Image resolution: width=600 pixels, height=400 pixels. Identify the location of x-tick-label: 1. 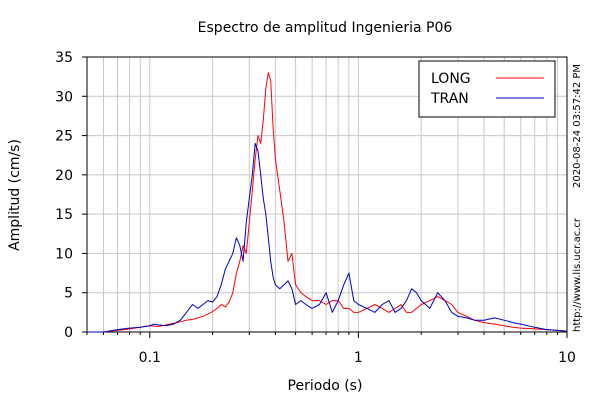
(358, 358).